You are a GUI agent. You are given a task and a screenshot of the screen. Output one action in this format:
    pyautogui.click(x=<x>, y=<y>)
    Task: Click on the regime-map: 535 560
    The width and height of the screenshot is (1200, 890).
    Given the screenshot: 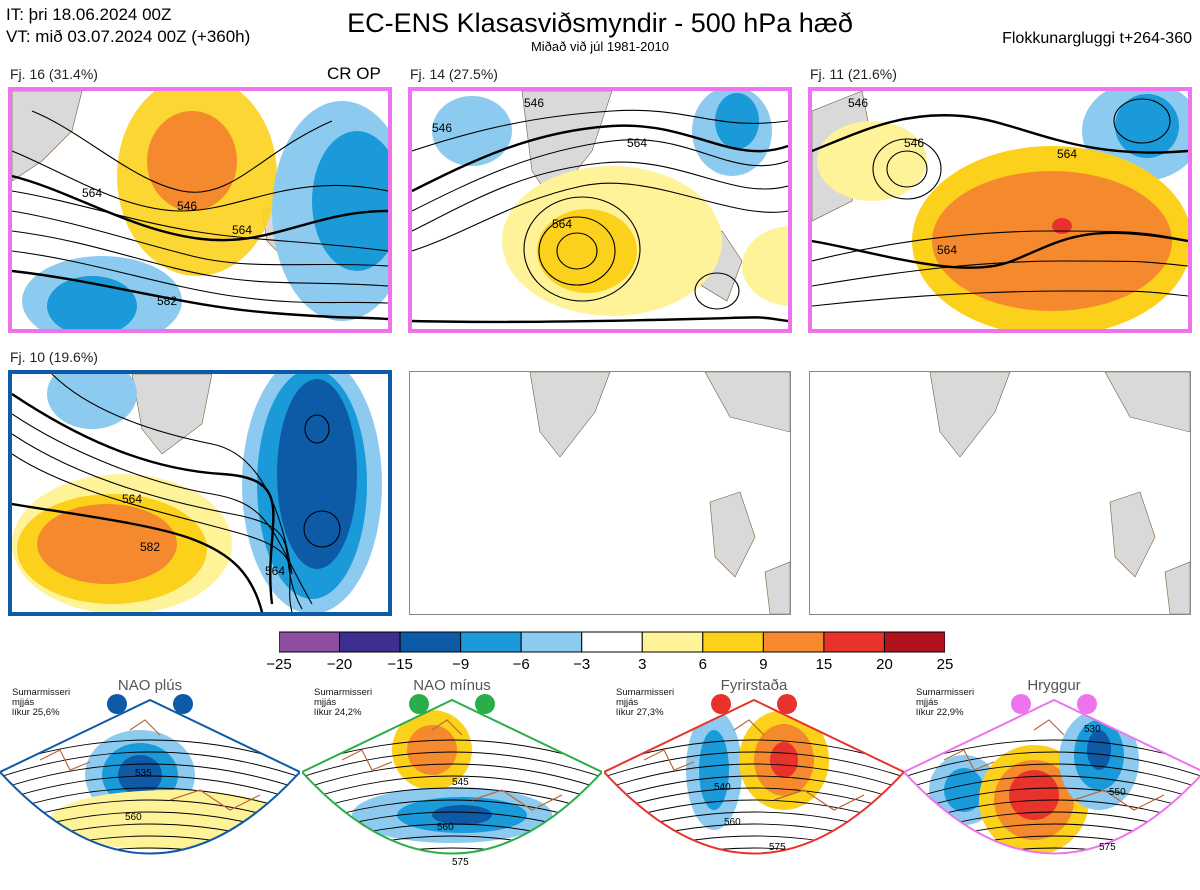 What is the action you would take?
    pyautogui.click(x=150, y=774)
    